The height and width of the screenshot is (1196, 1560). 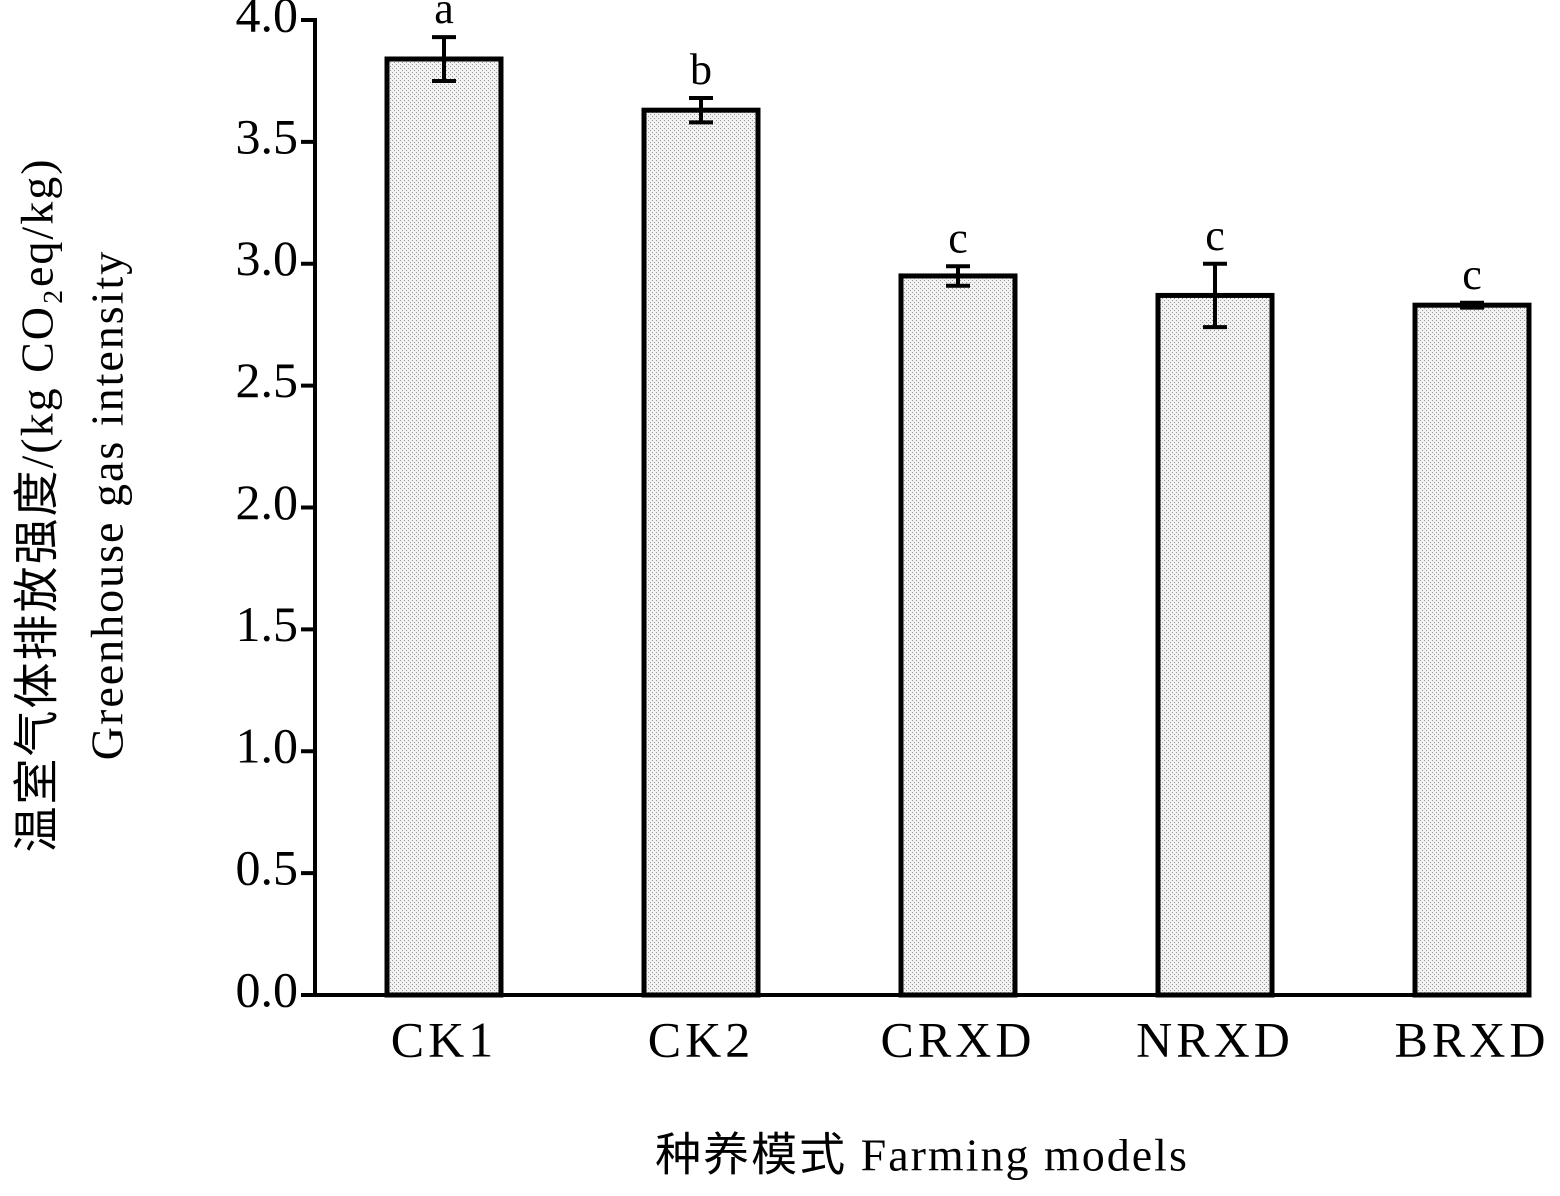 What do you see at coordinates (922, 1155) in the screenshot?
I see `x-axis-title: 种养模式 Farming models` at bounding box center [922, 1155].